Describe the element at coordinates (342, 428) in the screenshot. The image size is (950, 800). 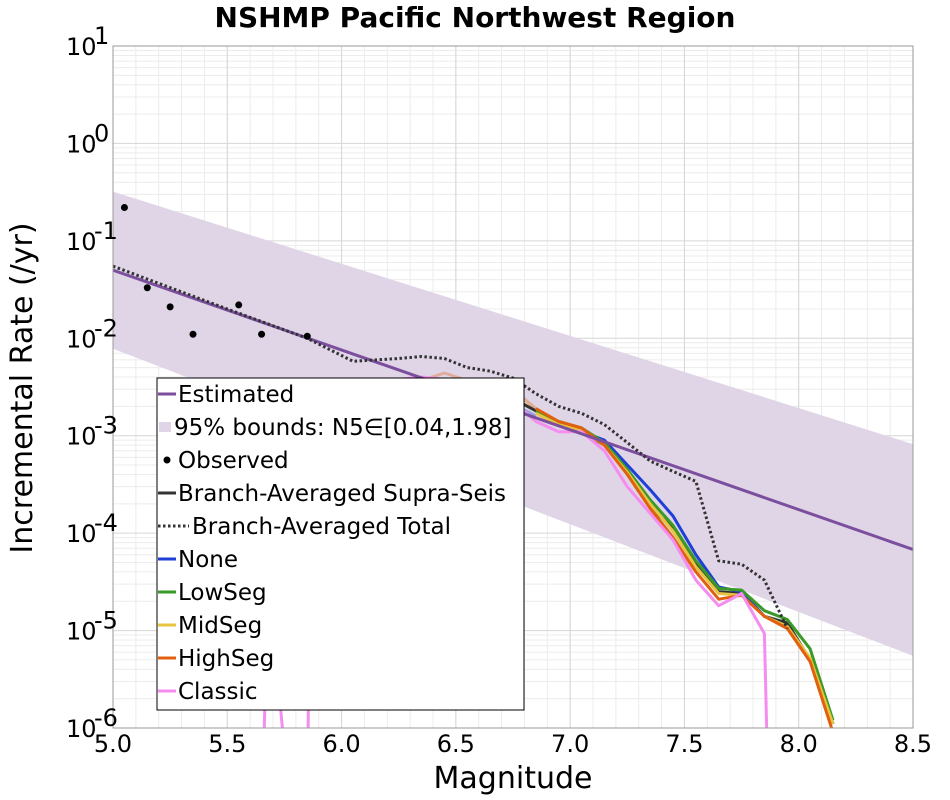
I see `legend-label: 95% bounds: N5∈[0.04,1.98]` at that location.